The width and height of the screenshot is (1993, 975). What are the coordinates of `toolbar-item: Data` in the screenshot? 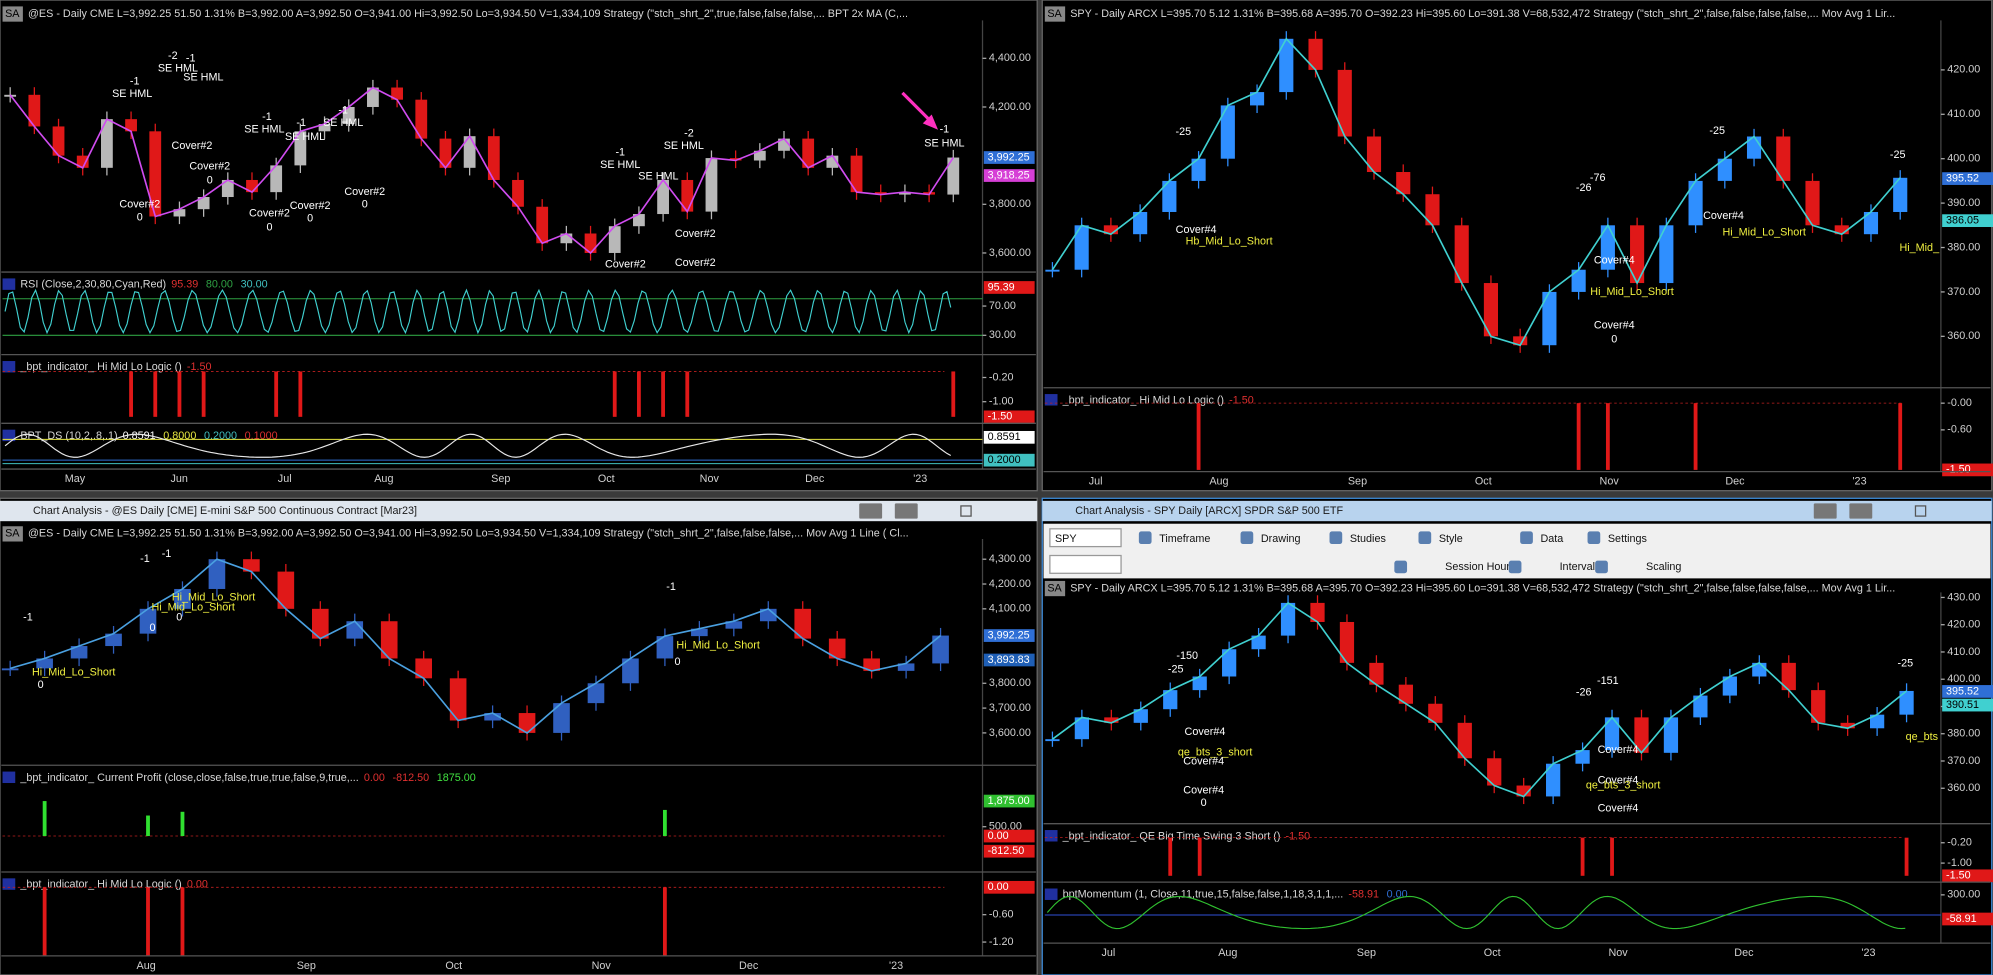 It's located at (1552, 539).